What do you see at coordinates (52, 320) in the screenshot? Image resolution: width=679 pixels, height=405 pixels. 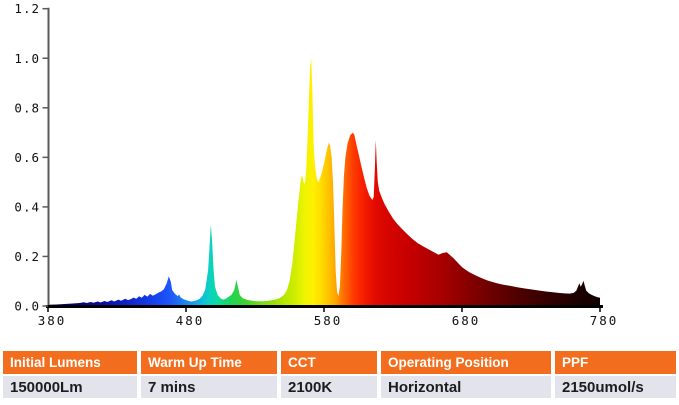 I see `x-tick-label: 380` at bounding box center [52, 320].